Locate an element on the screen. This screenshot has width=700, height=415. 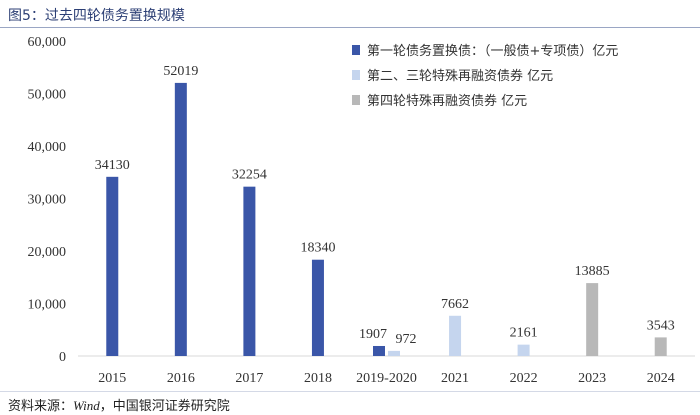
x-tick-label: 2019-2020 is located at coordinates (386, 378).